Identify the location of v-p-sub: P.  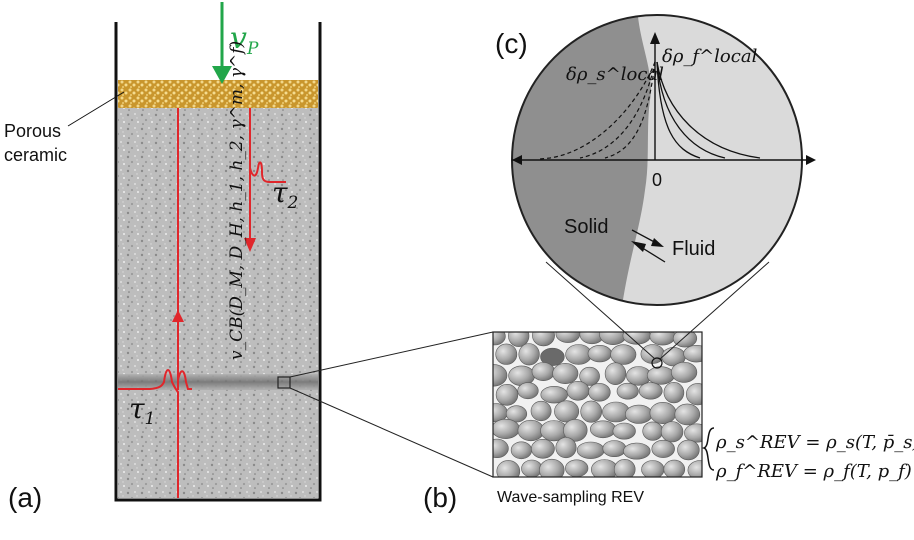
(252, 49).